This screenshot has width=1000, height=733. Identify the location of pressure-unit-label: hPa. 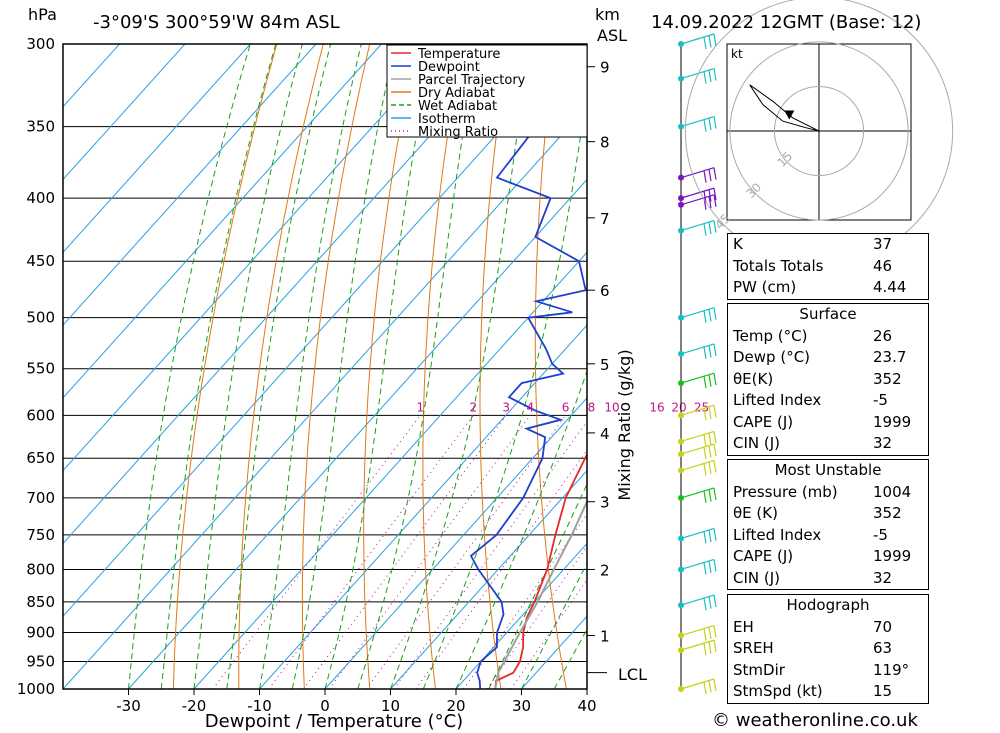
(42, 14).